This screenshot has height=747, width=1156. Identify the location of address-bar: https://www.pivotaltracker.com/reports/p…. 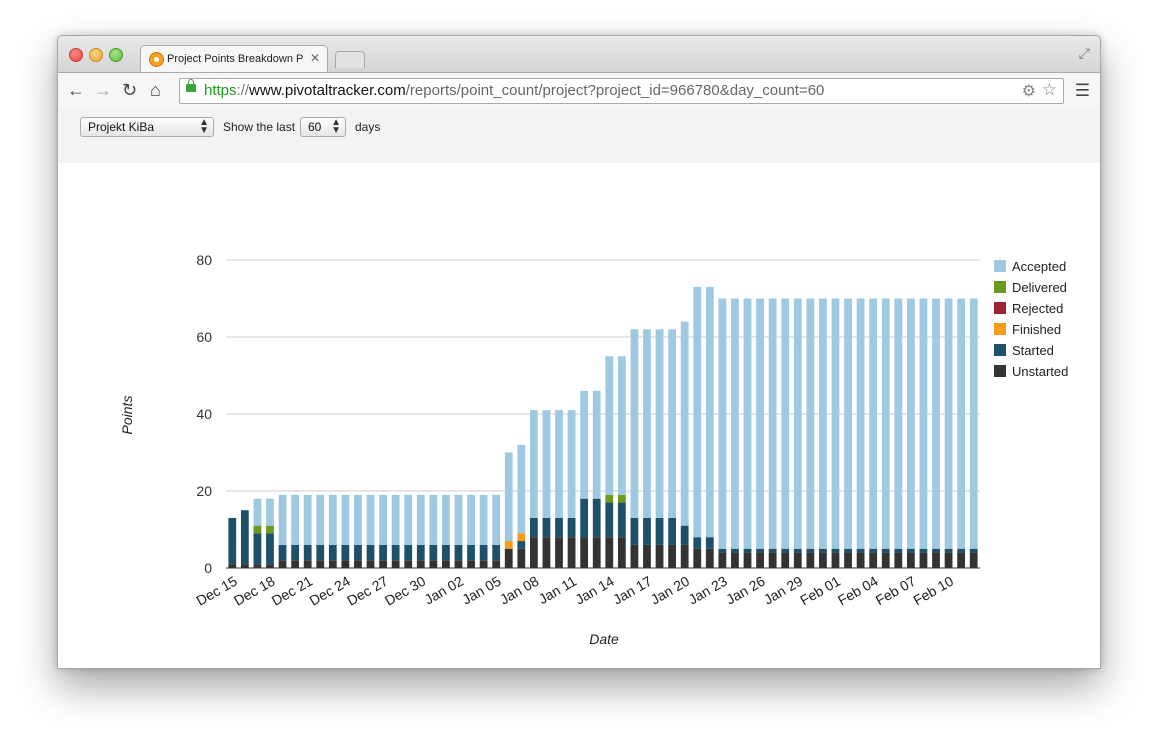
(621, 91).